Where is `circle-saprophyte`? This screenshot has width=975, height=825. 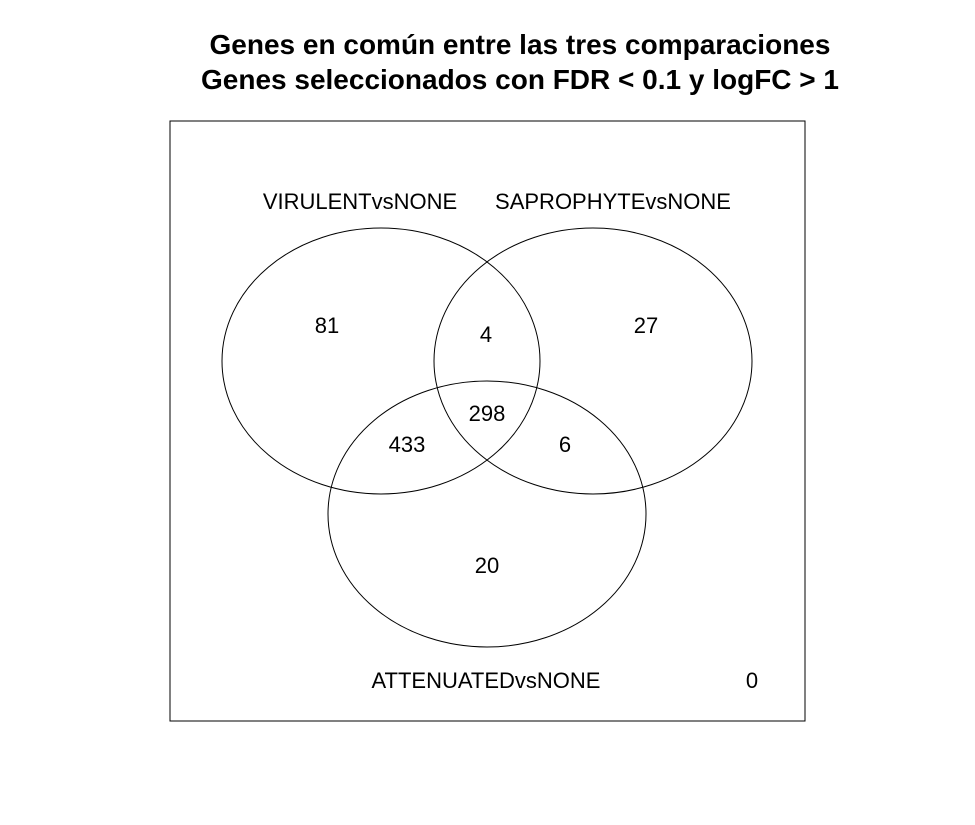 circle-saprophyte is located at coordinates (593, 361).